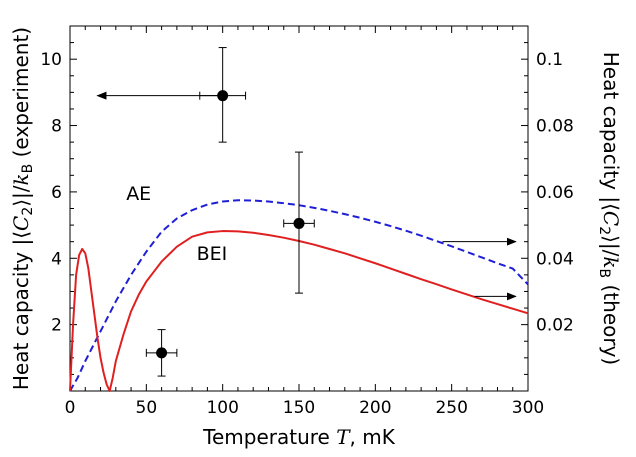 The width and height of the screenshot is (636, 457). What do you see at coordinates (70, 408) in the screenshot?
I see `x-tick-label: 0` at bounding box center [70, 408].